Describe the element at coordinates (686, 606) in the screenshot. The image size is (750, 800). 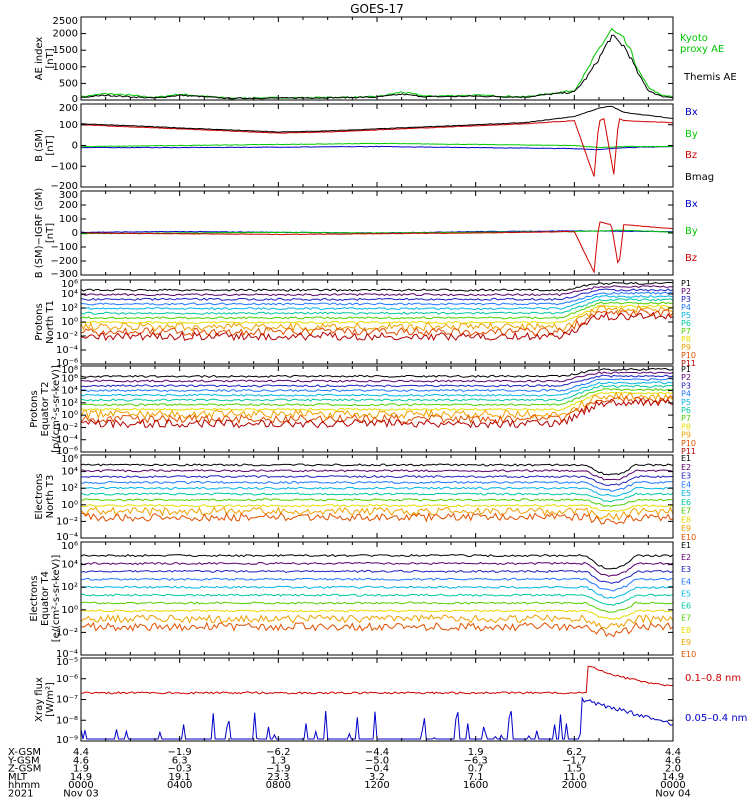
I see `legend-e6: E6` at that location.